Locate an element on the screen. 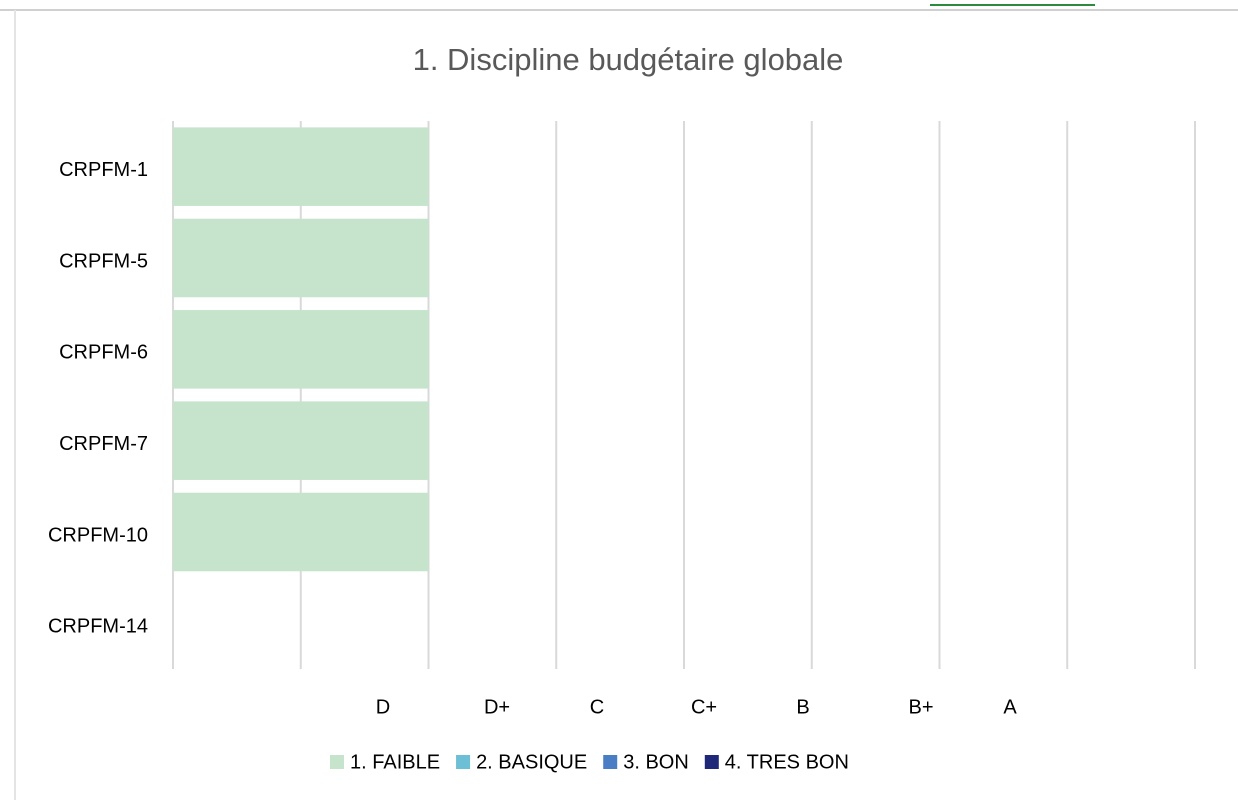 This screenshot has width=1238, height=800. legend-label: 2. BASIQUE is located at coordinates (531, 762).